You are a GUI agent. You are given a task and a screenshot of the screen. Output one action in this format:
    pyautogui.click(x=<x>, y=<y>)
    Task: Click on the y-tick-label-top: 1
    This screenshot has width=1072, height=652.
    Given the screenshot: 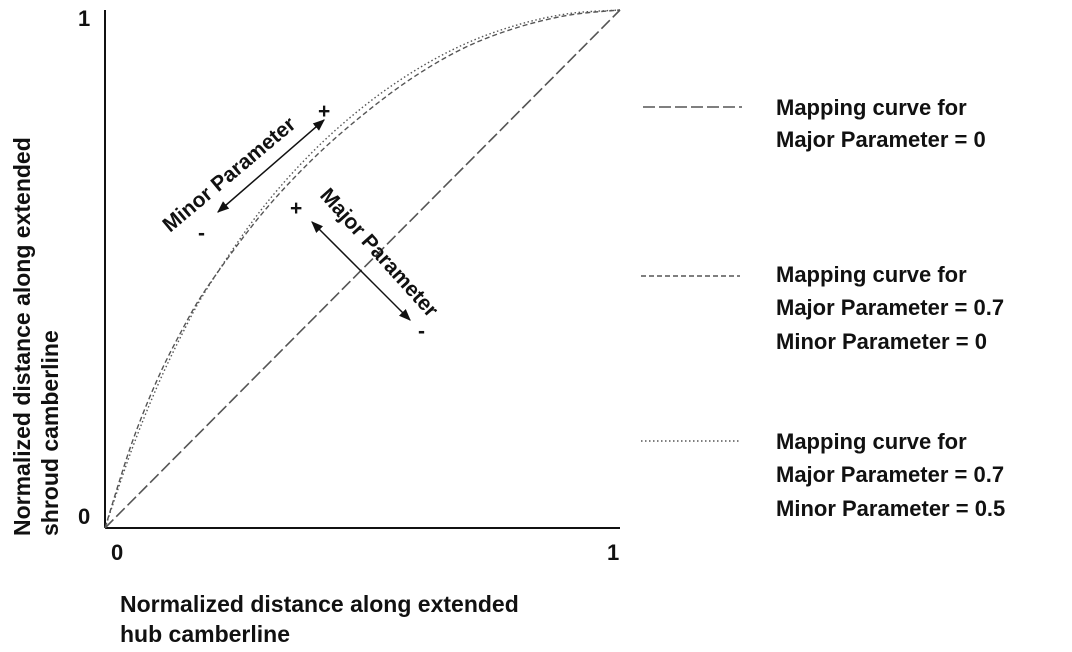 What is the action you would take?
    pyautogui.click(x=84, y=18)
    